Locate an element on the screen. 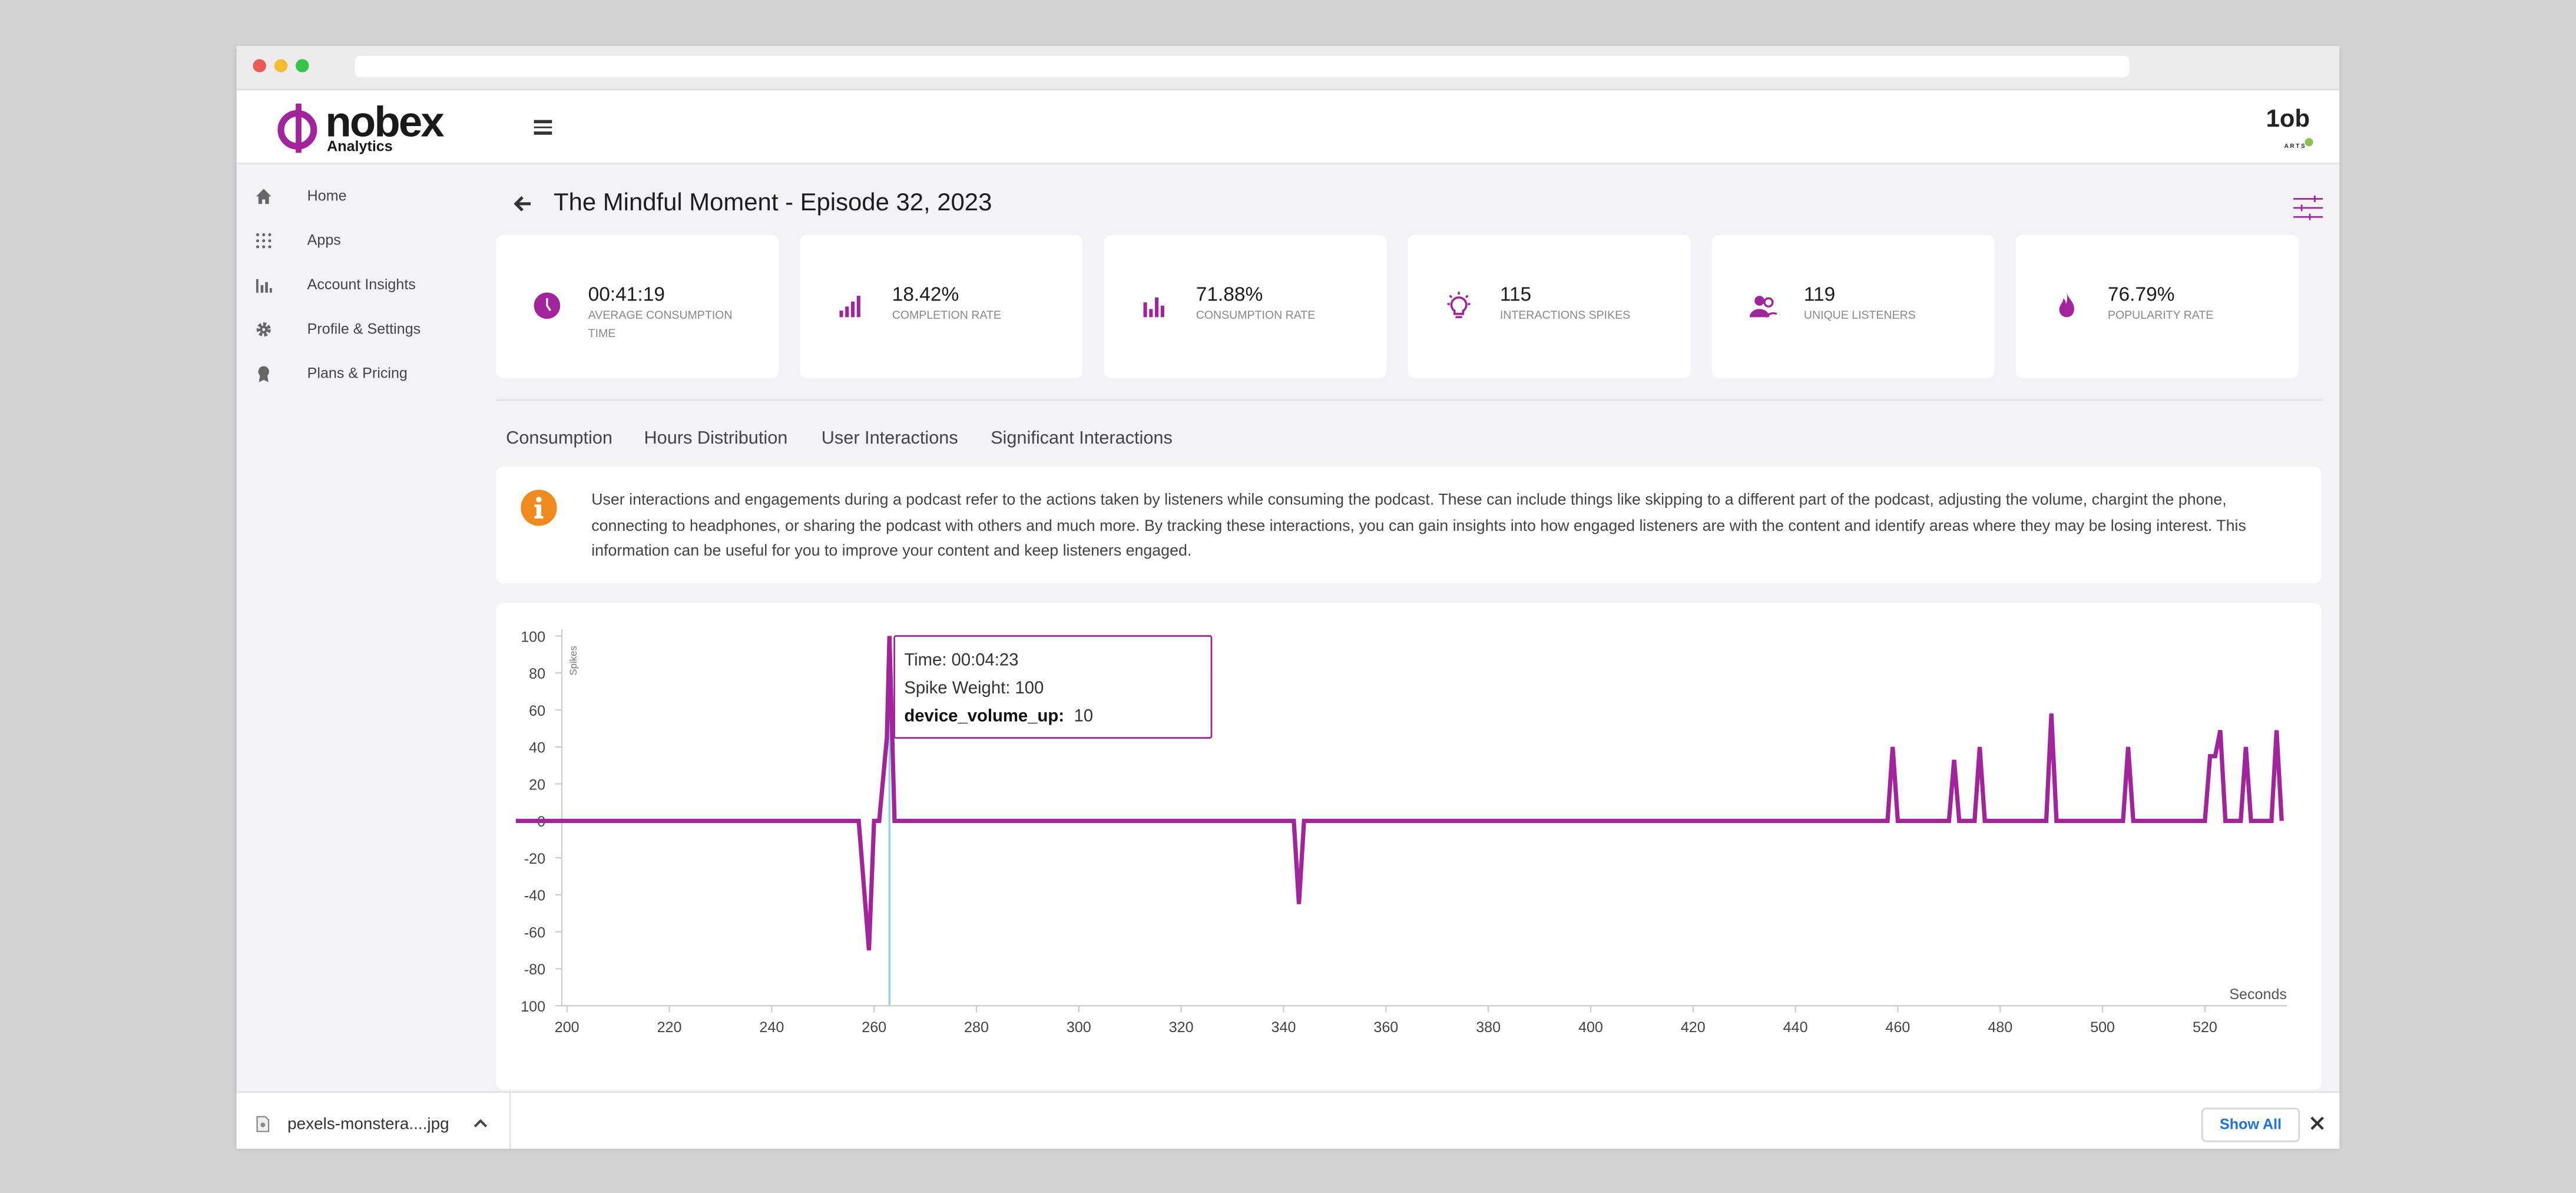  y-tick-label: -80 is located at coordinates (534, 969).